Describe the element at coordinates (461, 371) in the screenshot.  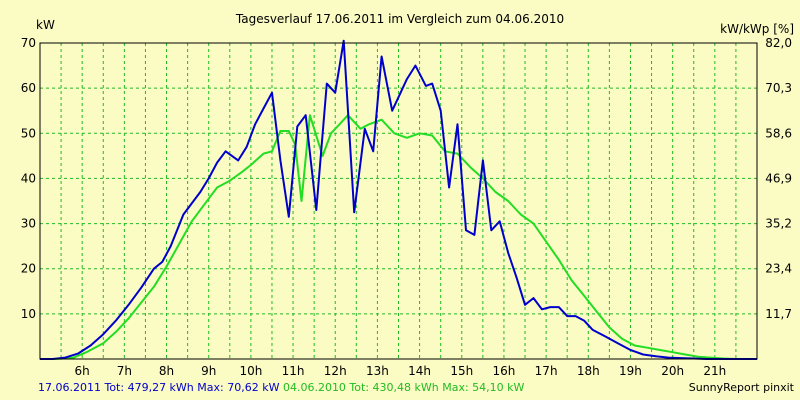
I see `x-tick-label: 15h` at that location.